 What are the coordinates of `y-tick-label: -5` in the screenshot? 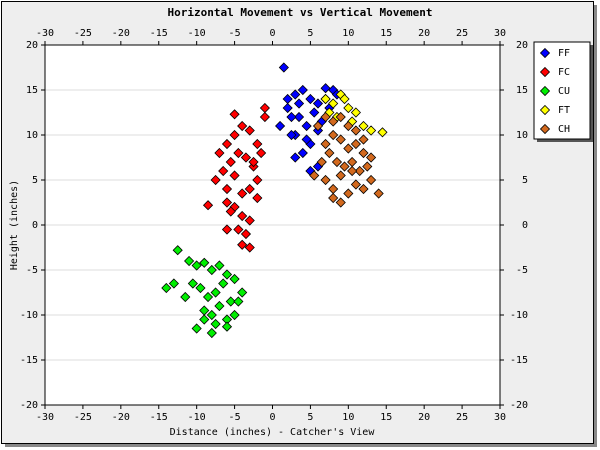 It's located at (32, 270).